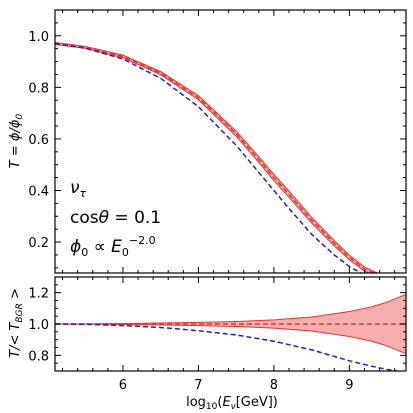 This screenshot has width=413, height=413. What do you see at coordinates (123, 385) in the screenshot?
I see `x-tick-label: 6` at bounding box center [123, 385].